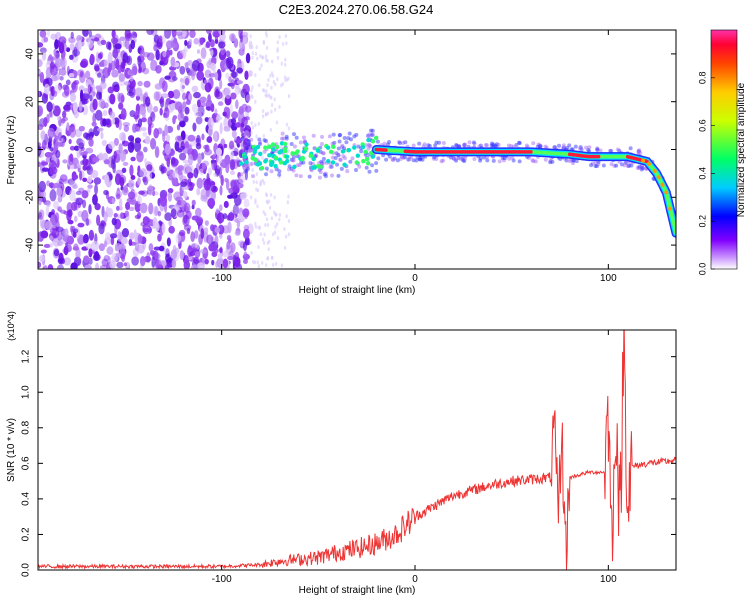 The image size is (750, 600). I want to click on snr-y-tick-label: 0.8, so click(26, 427).